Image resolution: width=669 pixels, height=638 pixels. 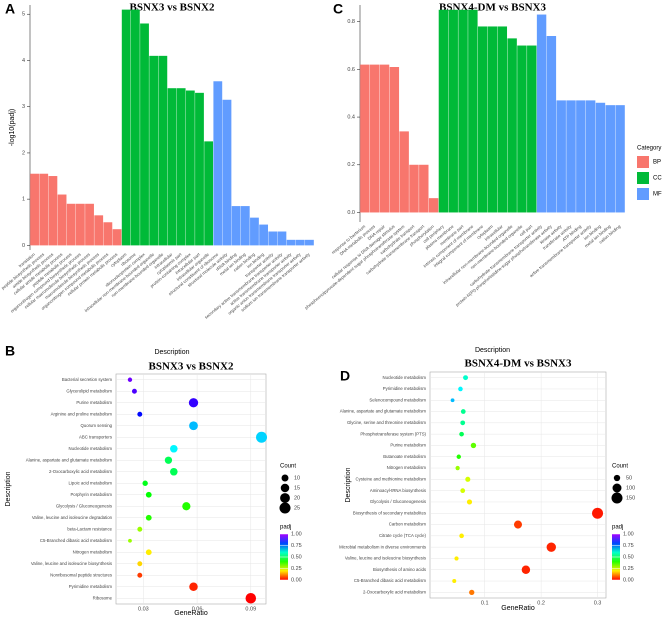 What do you see at coordinates (628, 569) in the screenshot?
I see `colorbar-label: 0.25` at bounding box center [628, 569].